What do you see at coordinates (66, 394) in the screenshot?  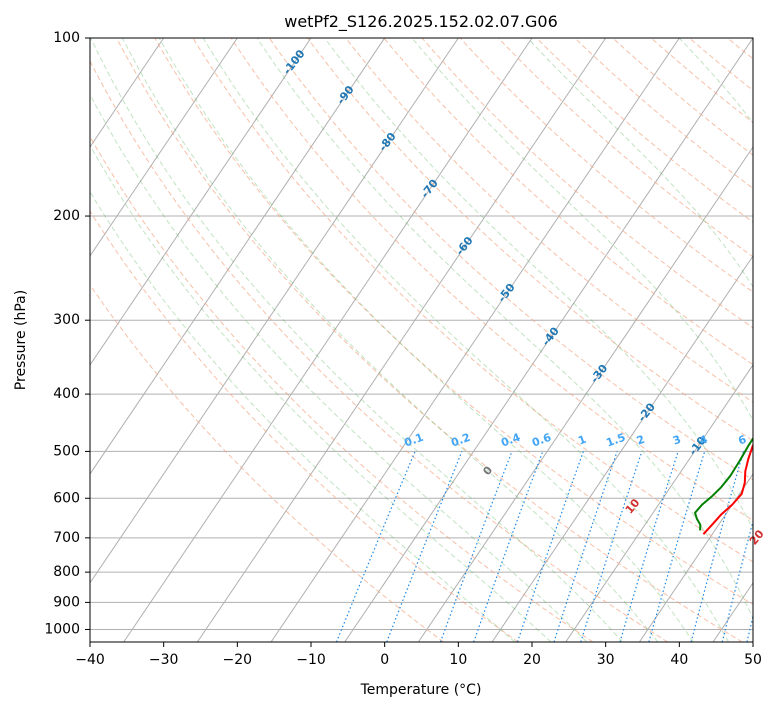 I see `y-tick-label: 400` at bounding box center [66, 394].